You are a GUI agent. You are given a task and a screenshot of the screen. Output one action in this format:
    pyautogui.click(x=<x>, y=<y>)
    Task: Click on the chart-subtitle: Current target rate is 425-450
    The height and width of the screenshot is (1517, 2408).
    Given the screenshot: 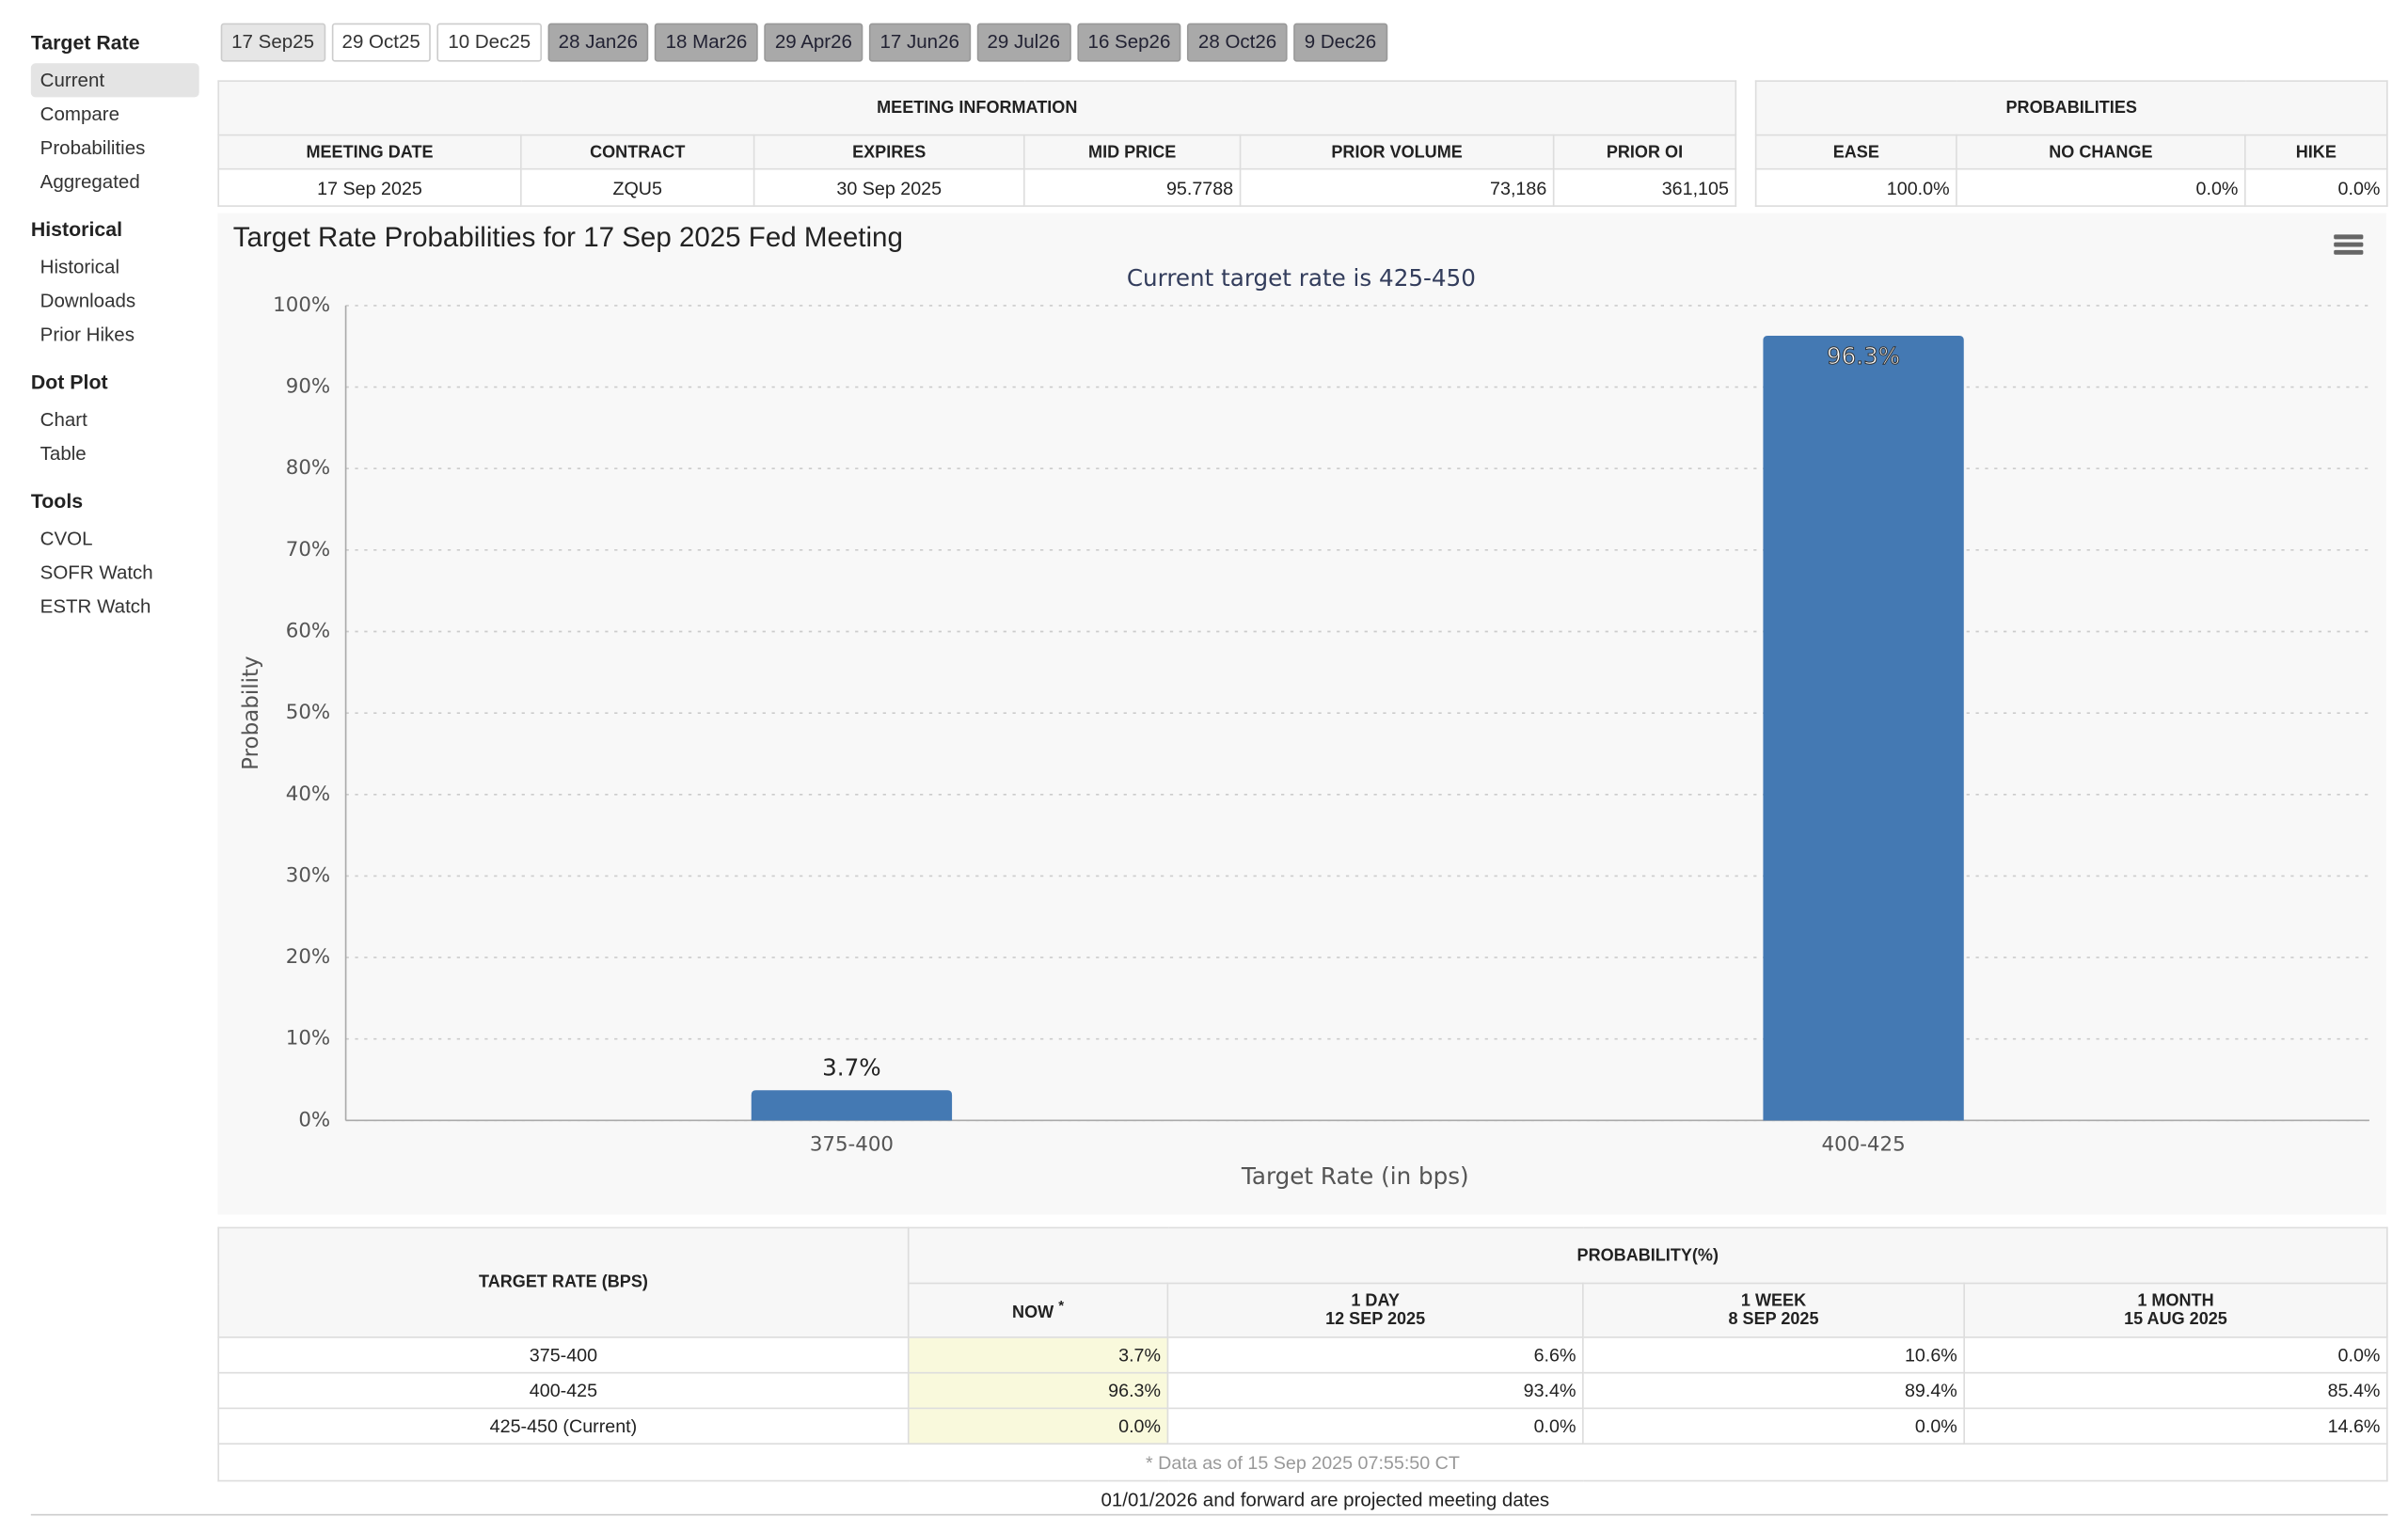 What is the action you would take?
    pyautogui.click(x=1302, y=278)
    